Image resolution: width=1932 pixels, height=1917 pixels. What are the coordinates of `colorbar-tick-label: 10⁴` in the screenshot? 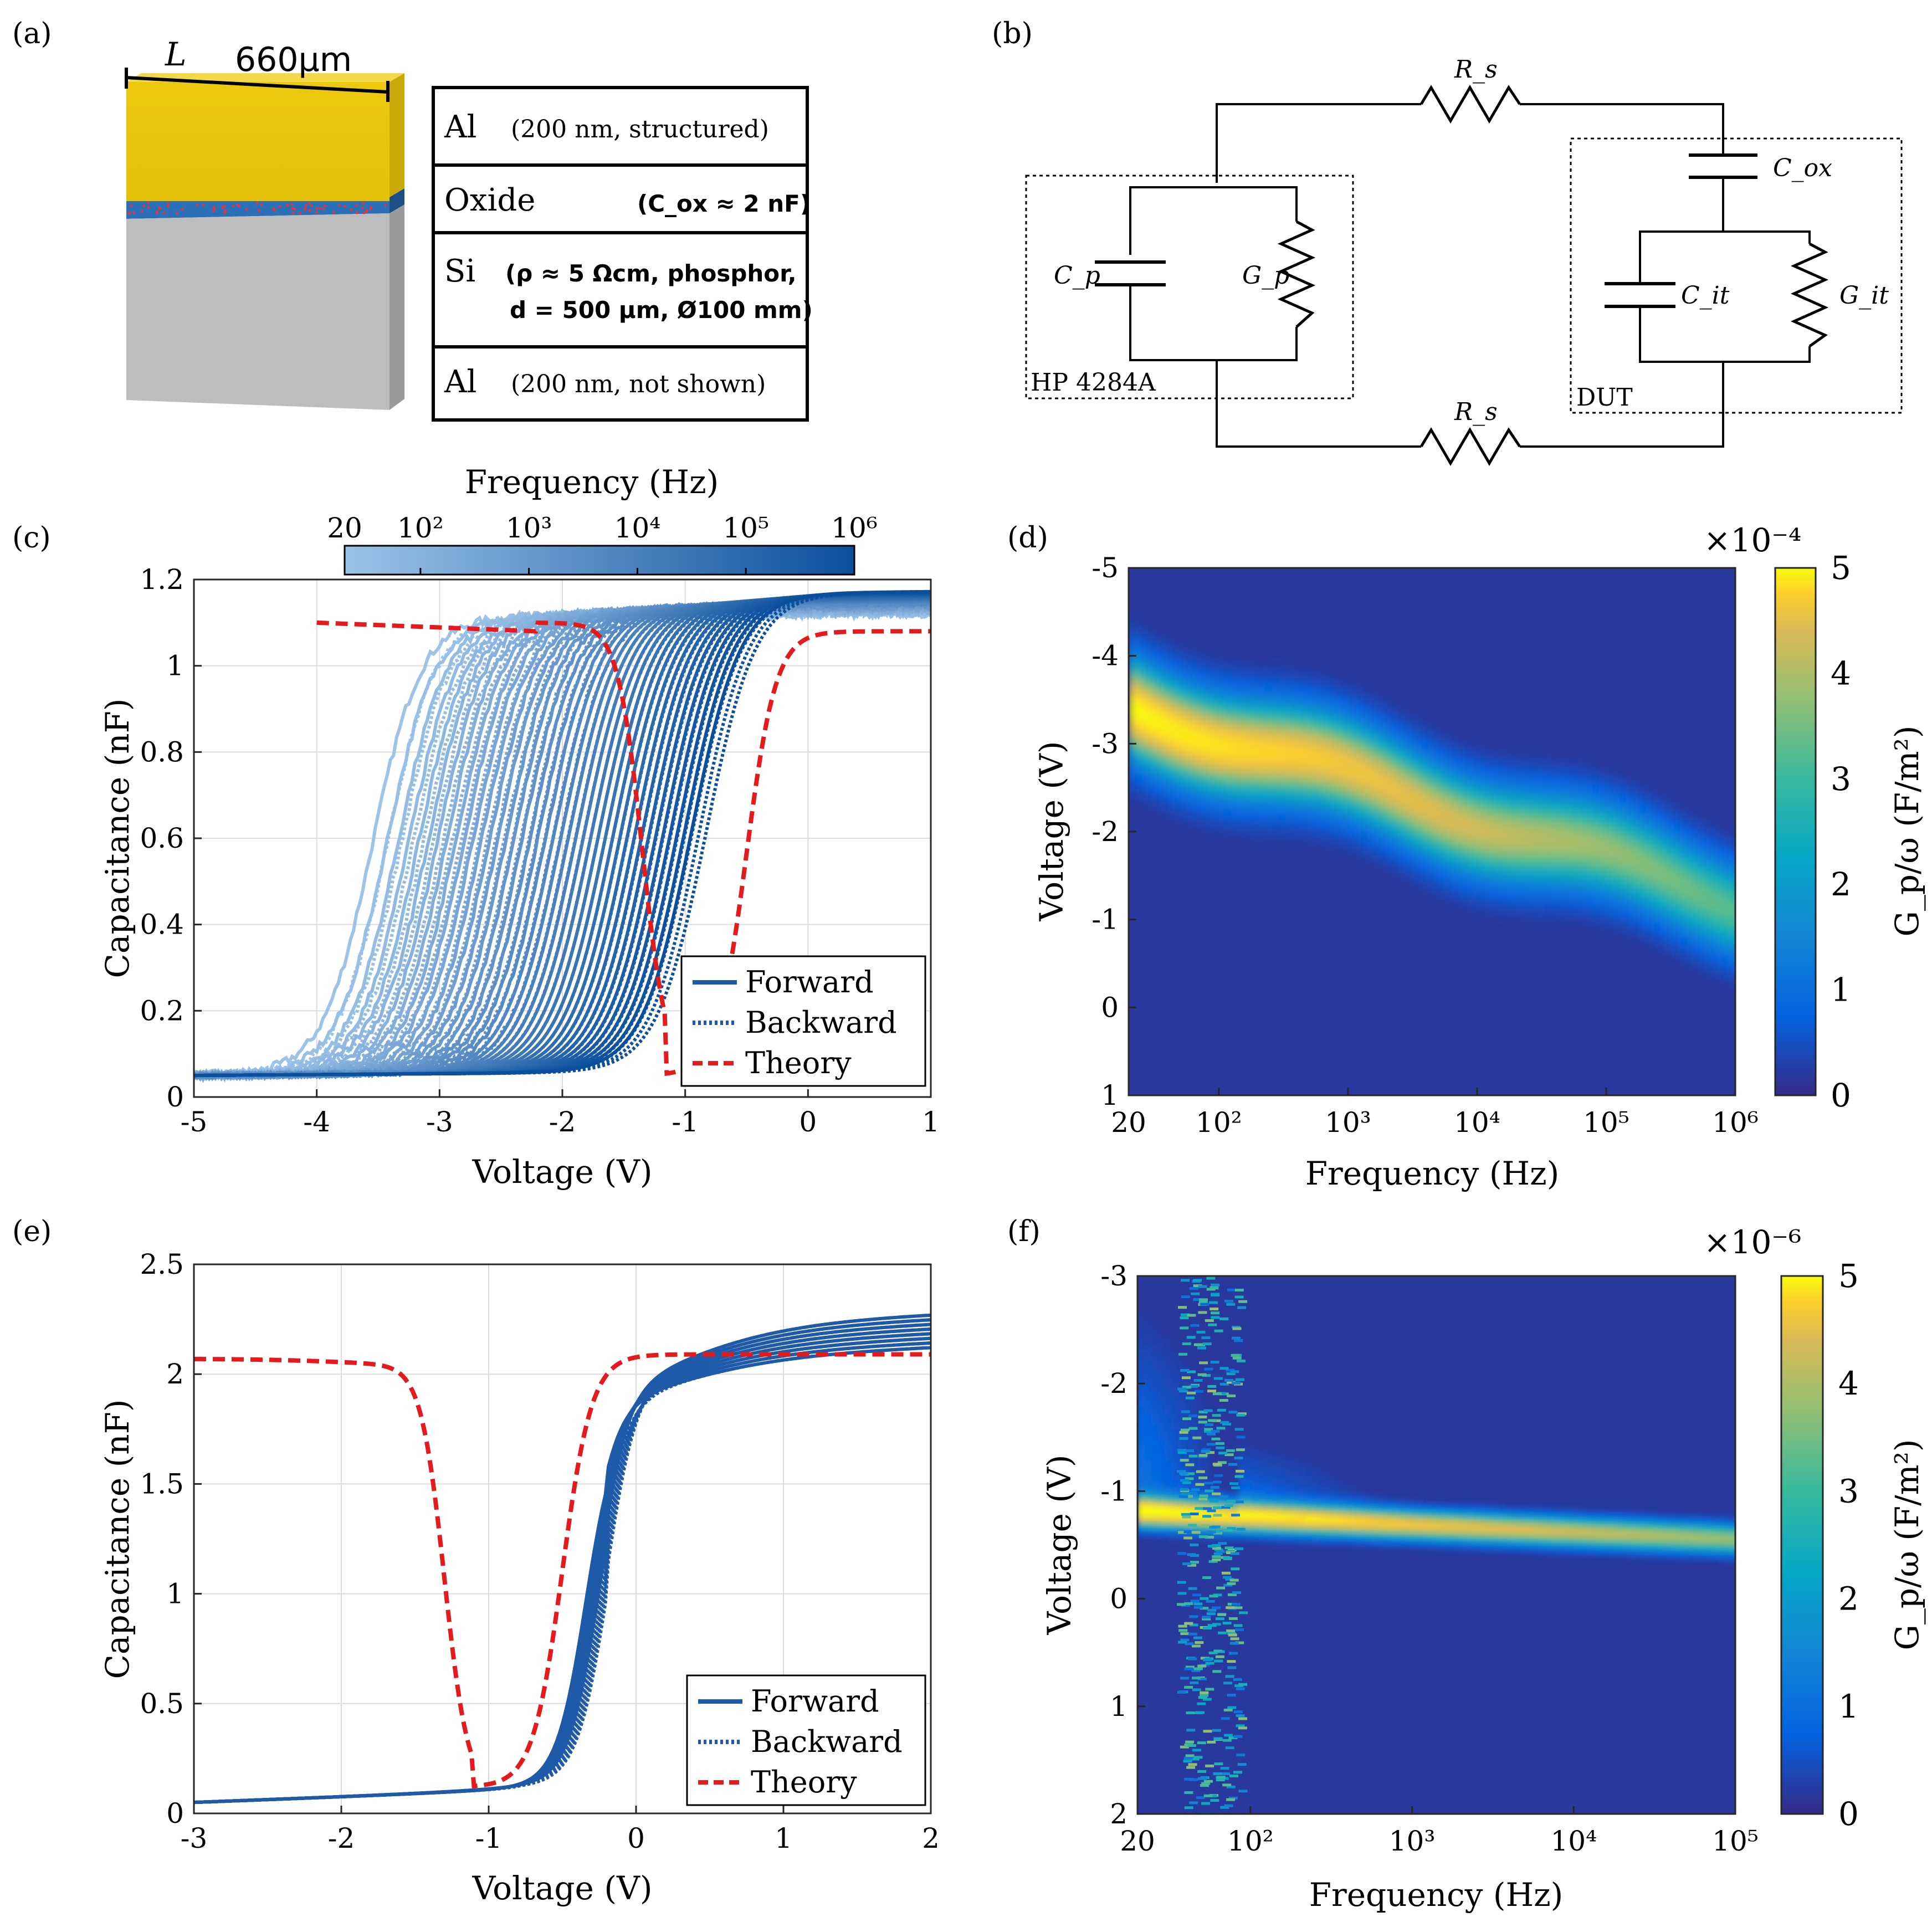 It's located at (637, 528).